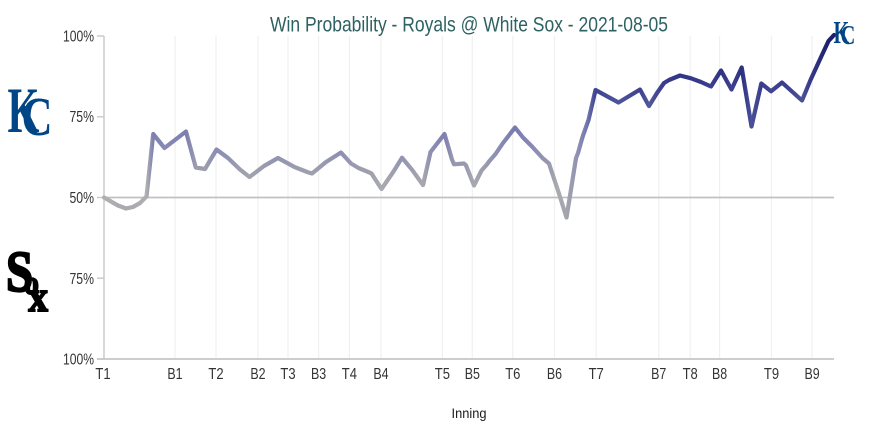 Image resolution: width=874 pixels, height=438 pixels. I want to click on svg-text: T4, so click(350, 374).